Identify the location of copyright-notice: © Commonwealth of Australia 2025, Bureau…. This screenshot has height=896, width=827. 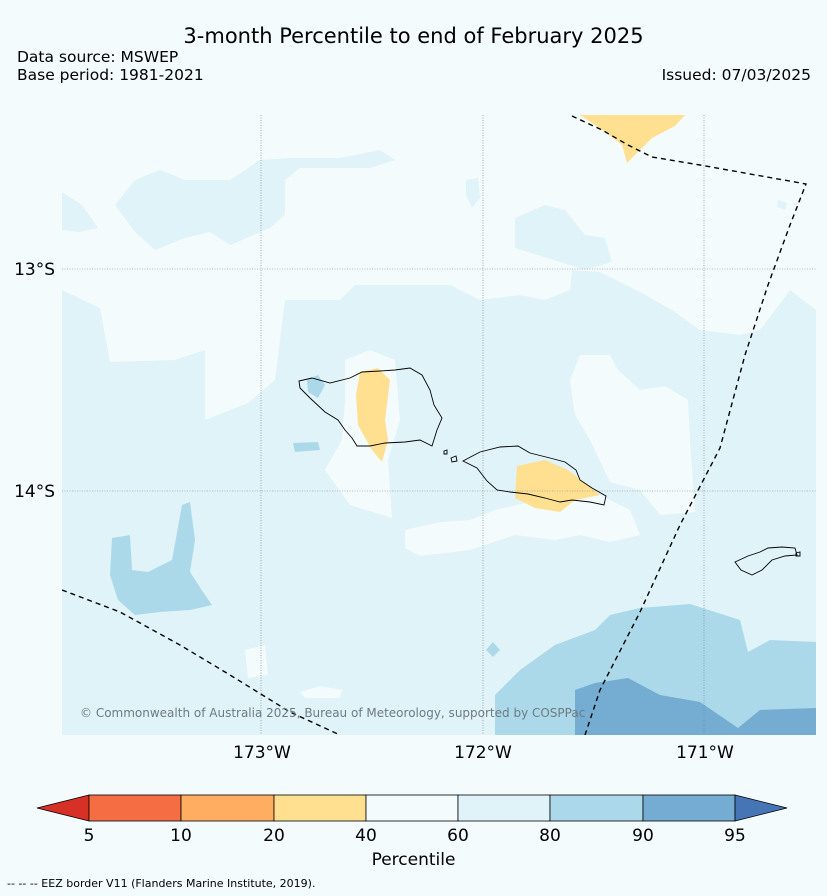
(333, 713).